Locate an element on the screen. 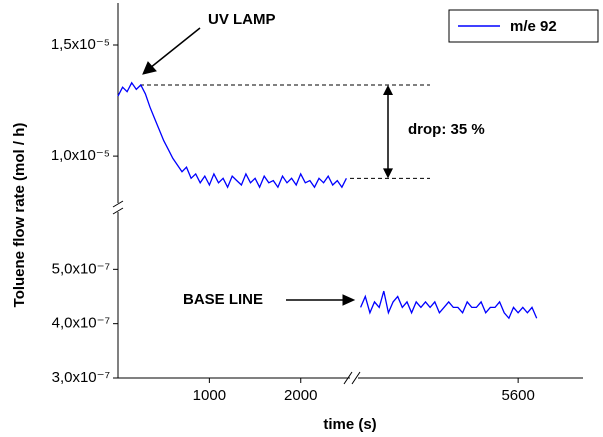  y-tick-label: 1,5x10⁻⁵ is located at coordinates (80, 44).